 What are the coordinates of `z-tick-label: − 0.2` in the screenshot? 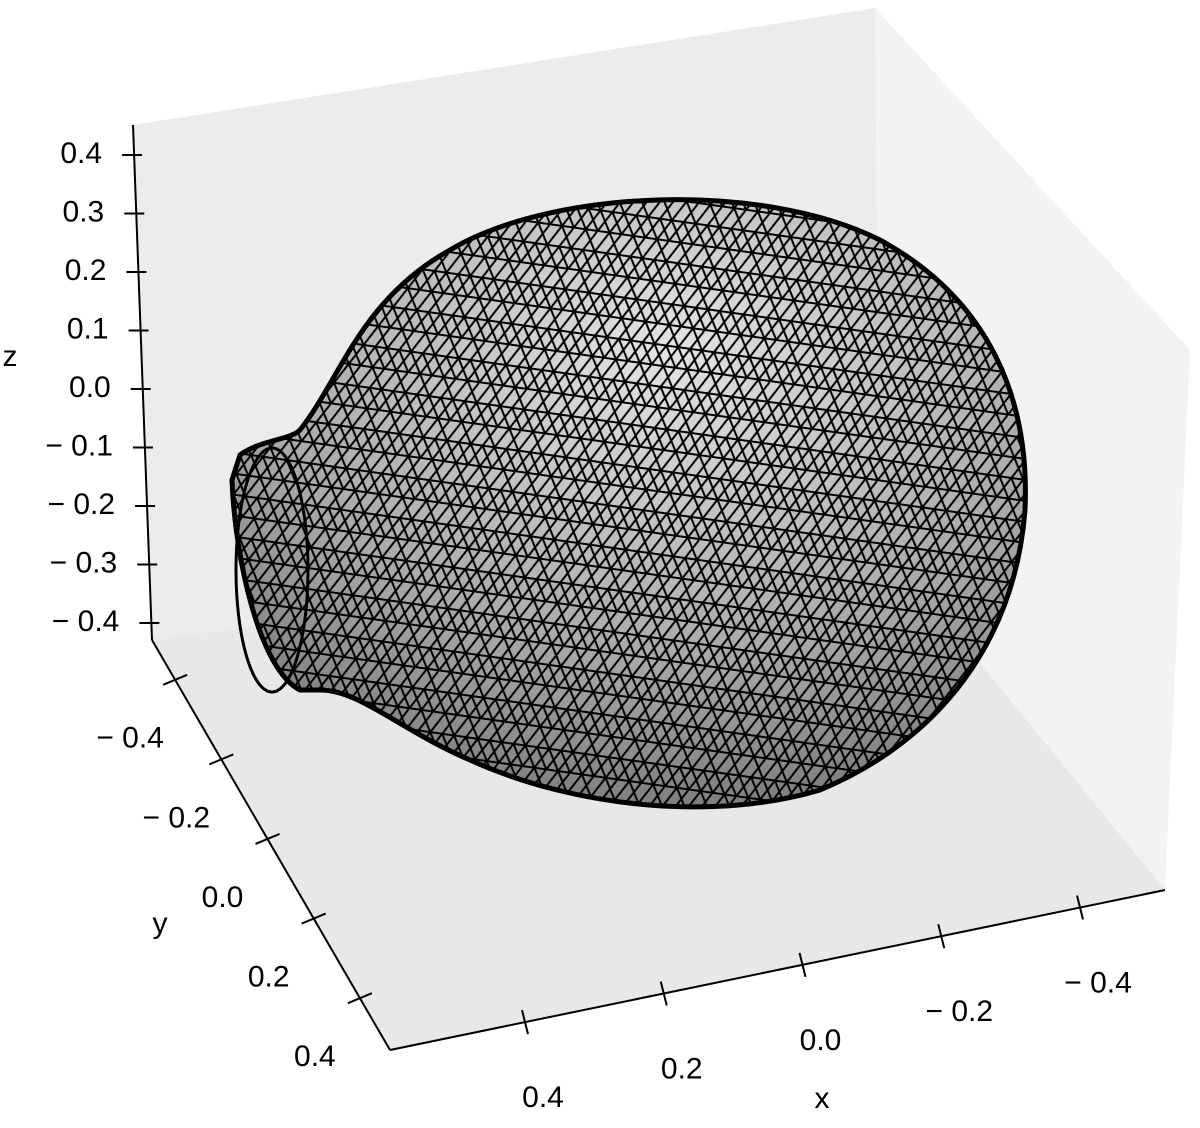 It's located at (81, 504).